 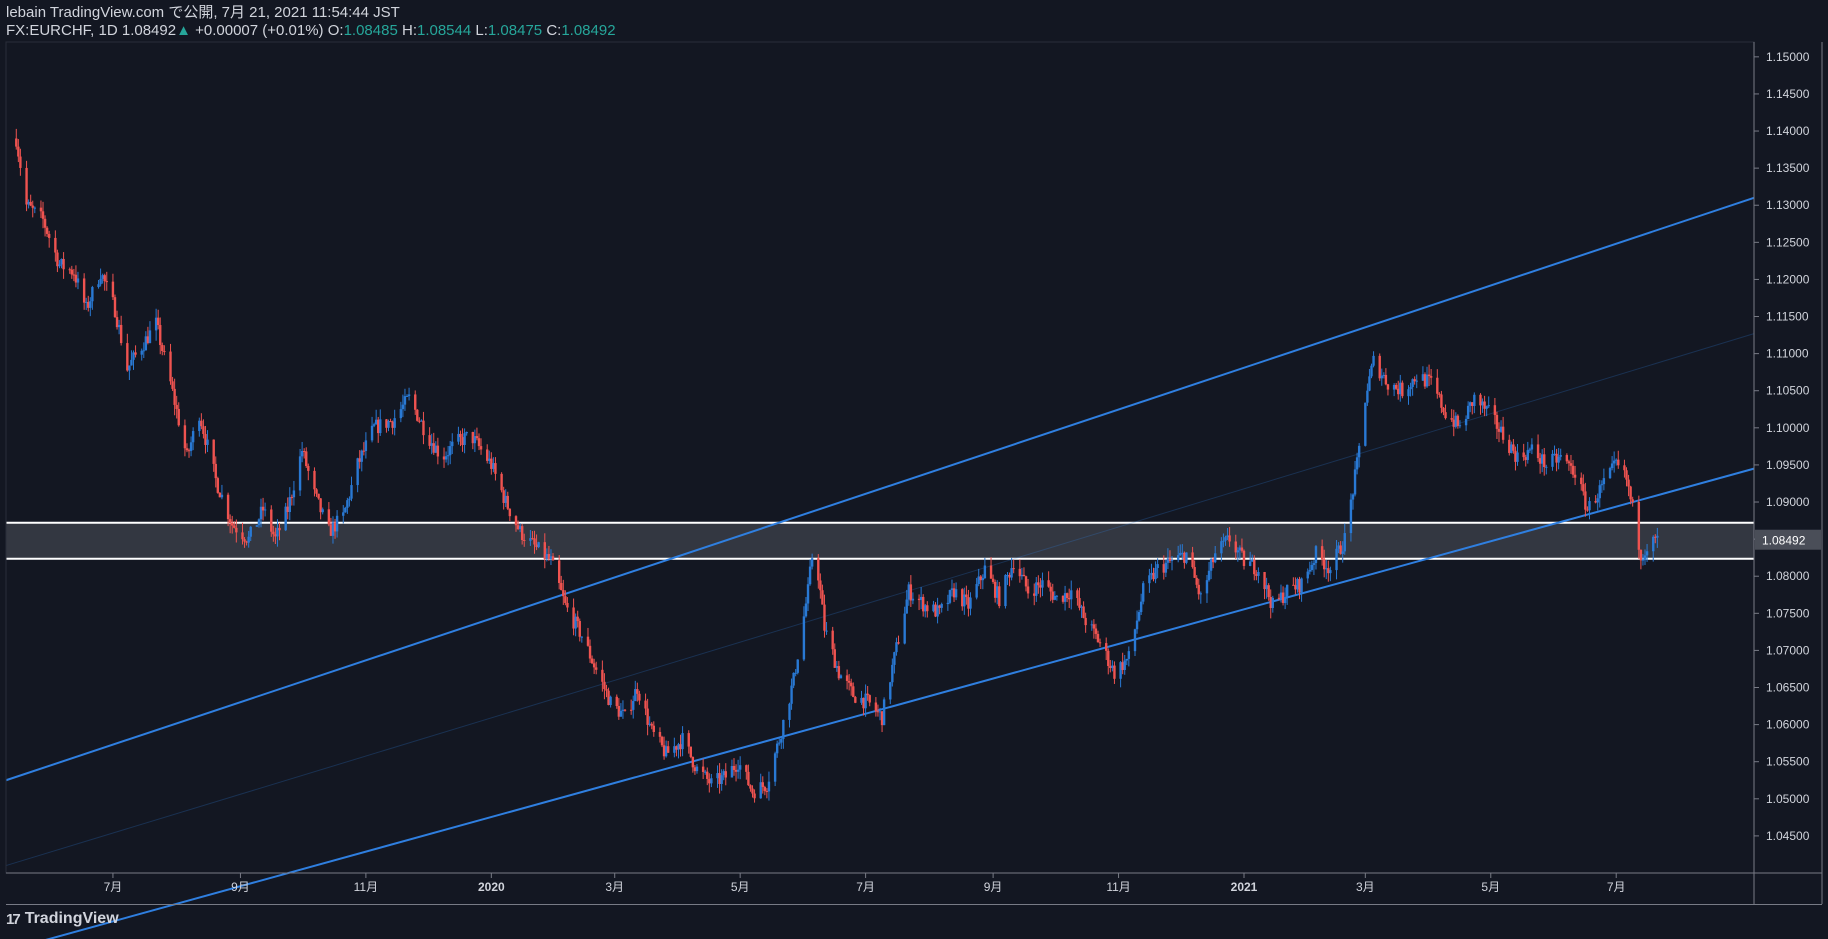 What do you see at coordinates (62, 30) in the screenshot?
I see `symbol-label: FX:EURCHF, 1D` at bounding box center [62, 30].